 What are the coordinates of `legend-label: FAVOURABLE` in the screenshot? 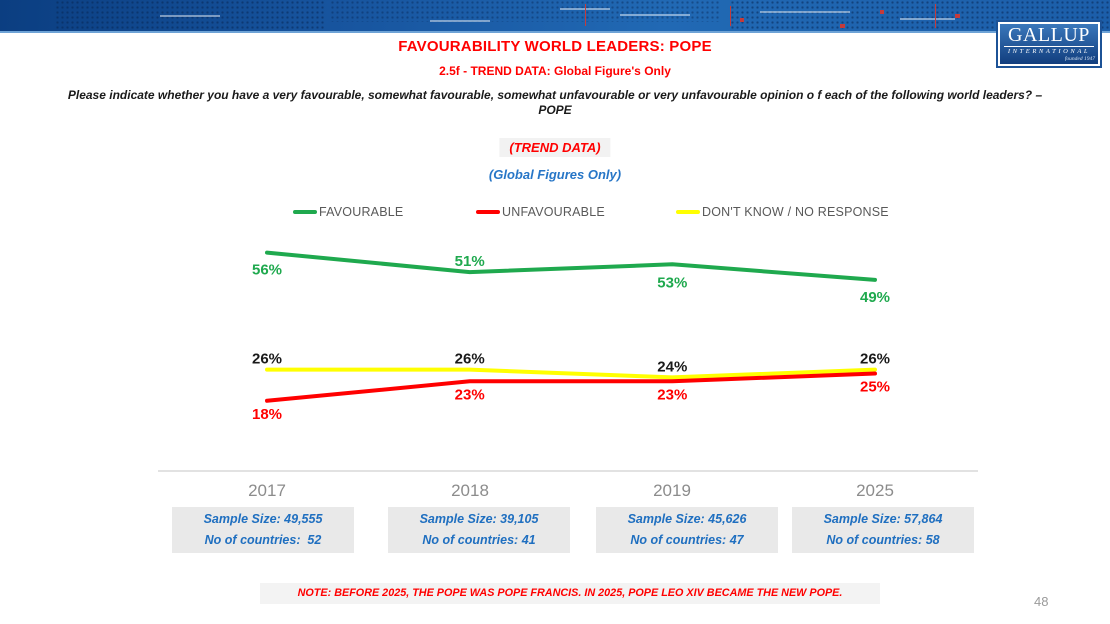 It's located at (361, 212).